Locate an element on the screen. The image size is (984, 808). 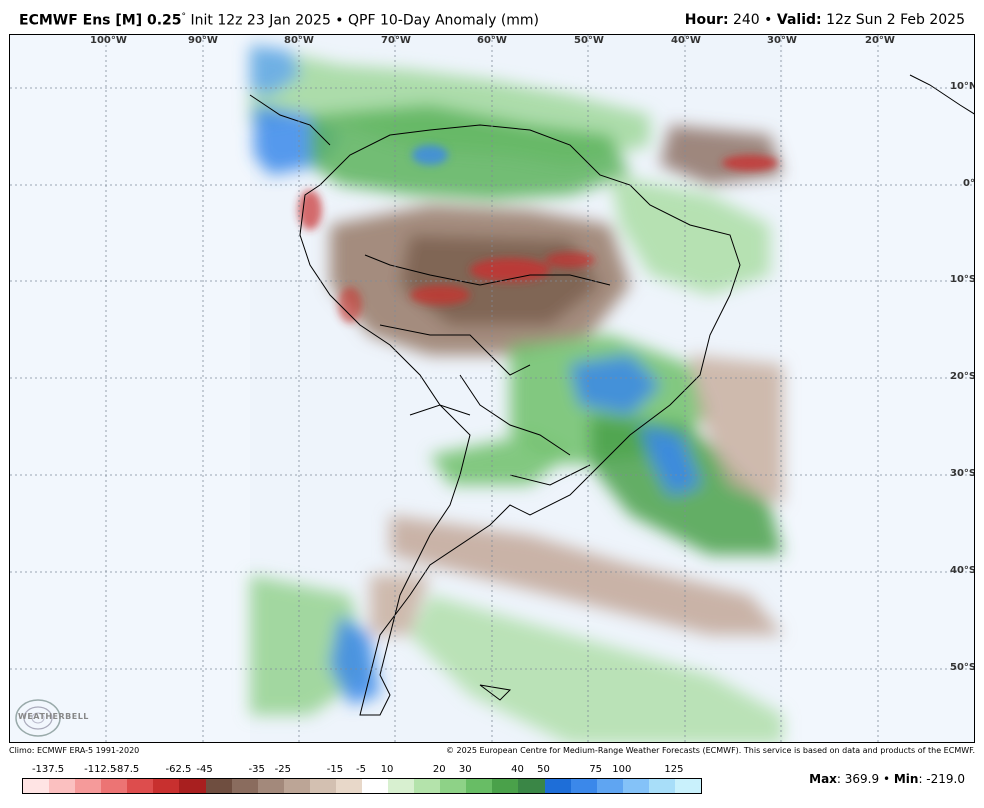
colorbar-tick-label: 75 is located at coordinates (596, 769).